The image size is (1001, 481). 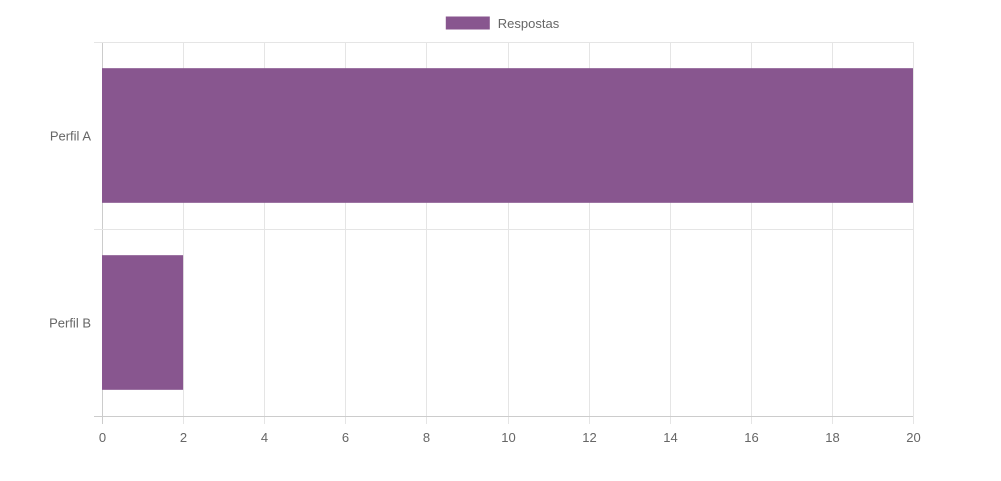 What do you see at coordinates (467, 23) in the screenshot?
I see `legend-swatch` at bounding box center [467, 23].